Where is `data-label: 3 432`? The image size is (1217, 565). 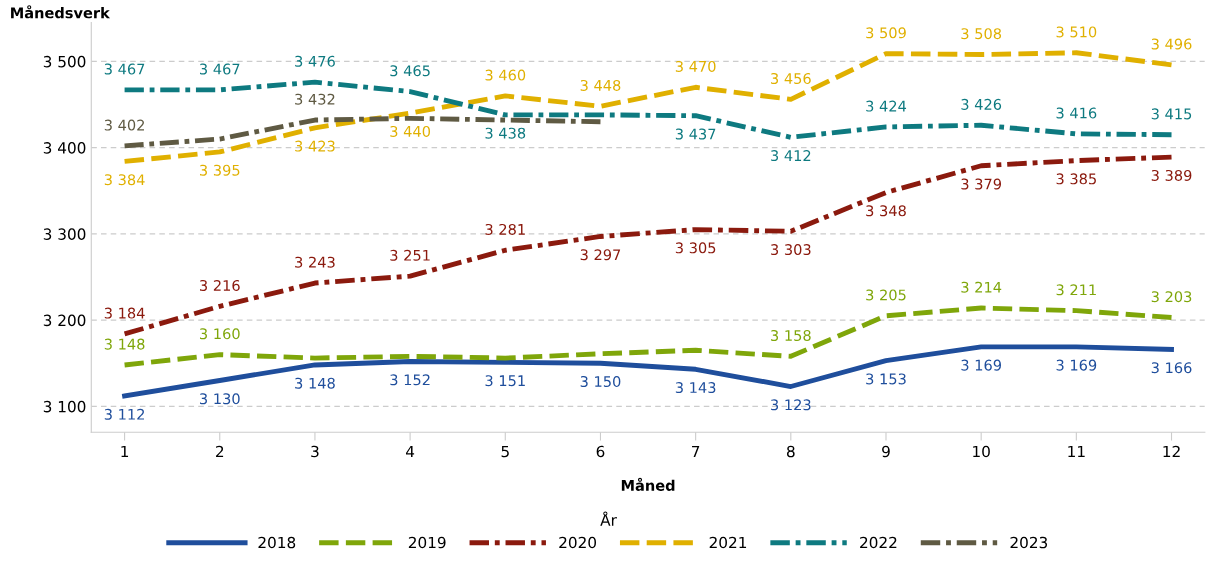 data-label: 3 432 is located at coordinates (315, 99).